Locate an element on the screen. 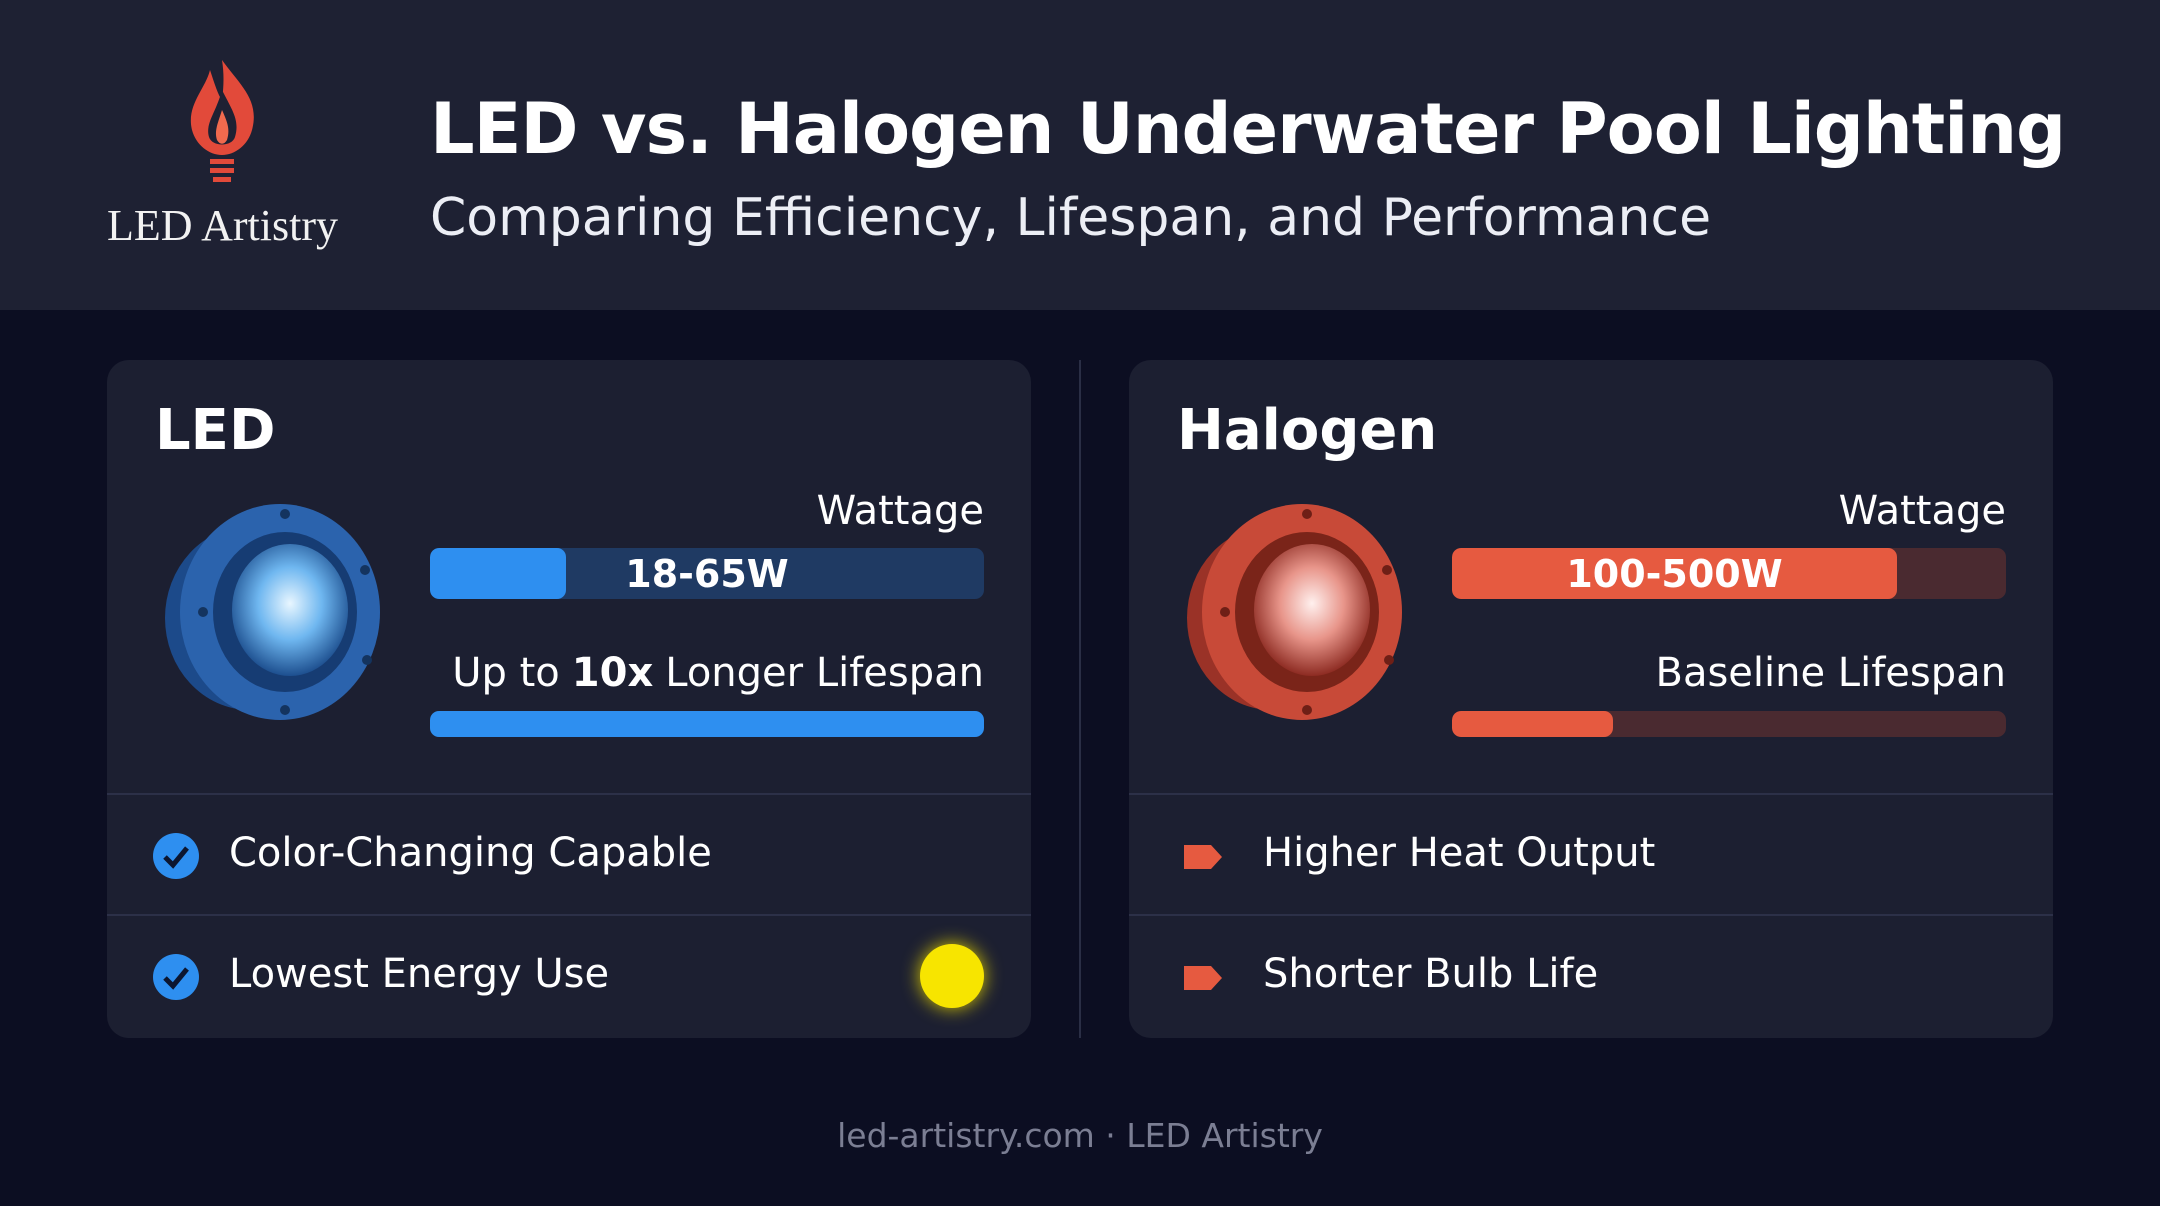 This screenshot has height=1206, width=2160. wattage-bar: 18-65W is located at coordinates (707, 573).